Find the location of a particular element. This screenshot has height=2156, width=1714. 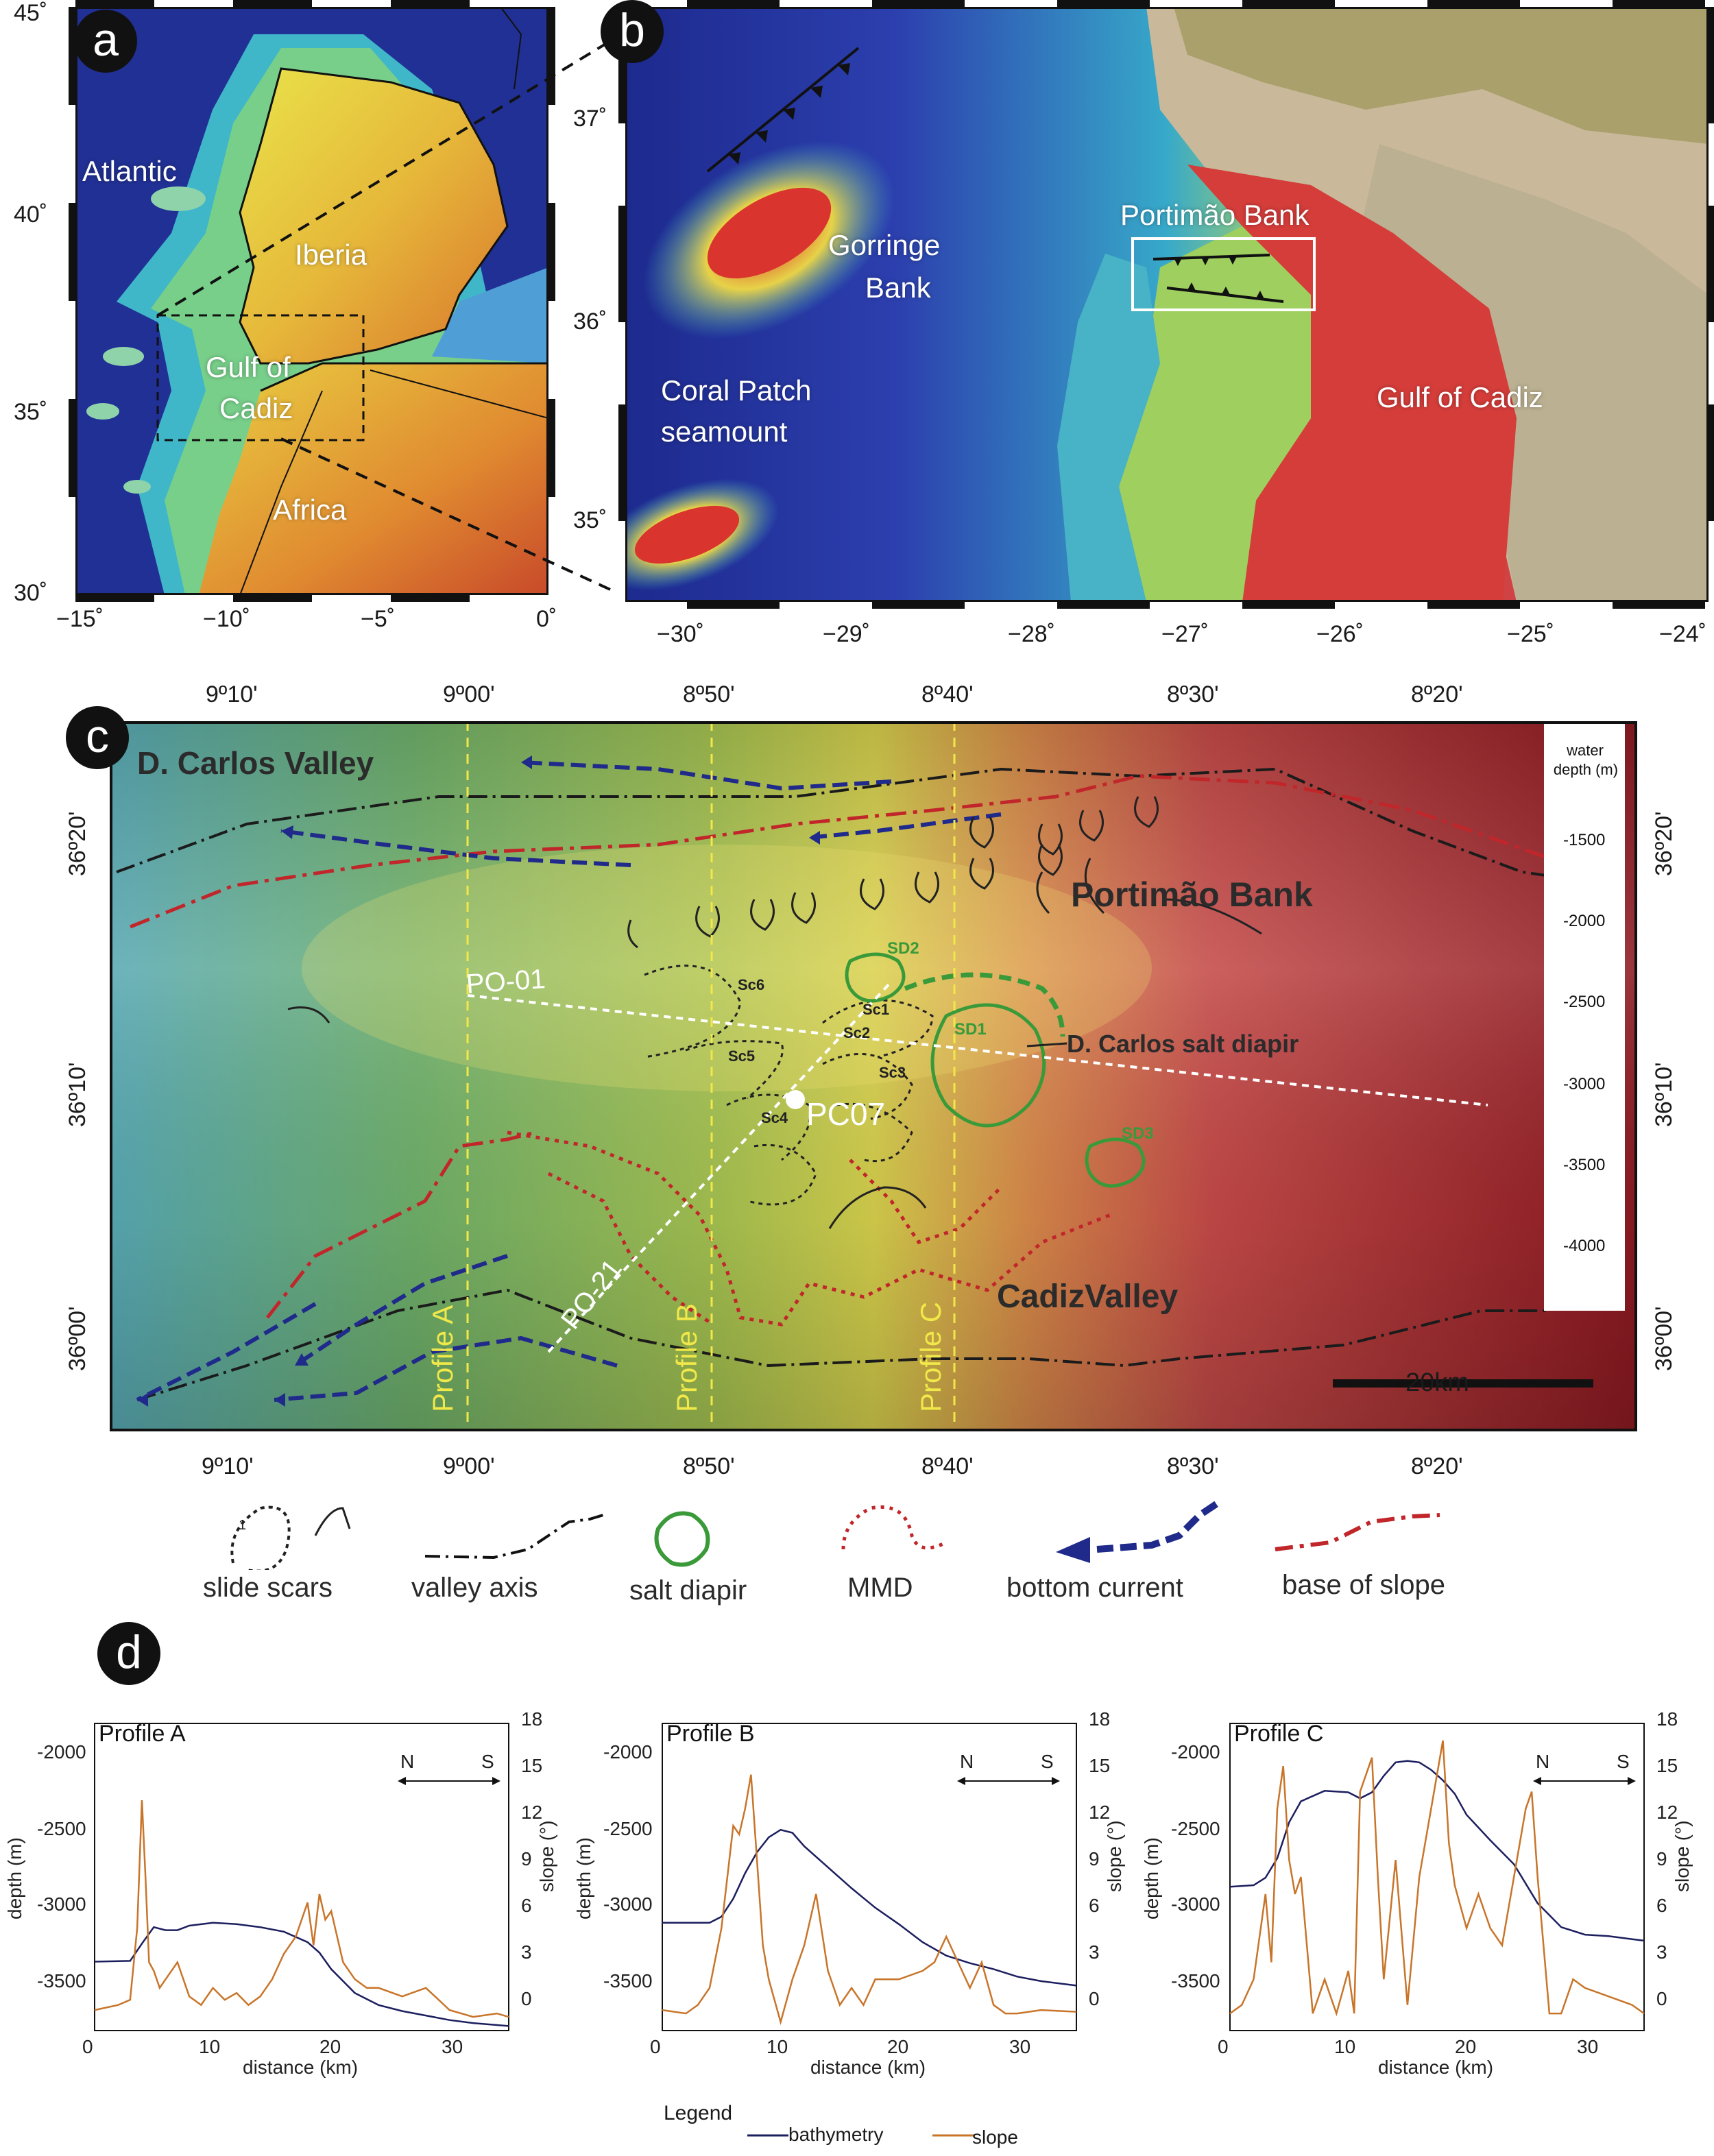

label-salt-diapir-c: D. Carlos salt diapir is located at coordinates (1183, 1044).